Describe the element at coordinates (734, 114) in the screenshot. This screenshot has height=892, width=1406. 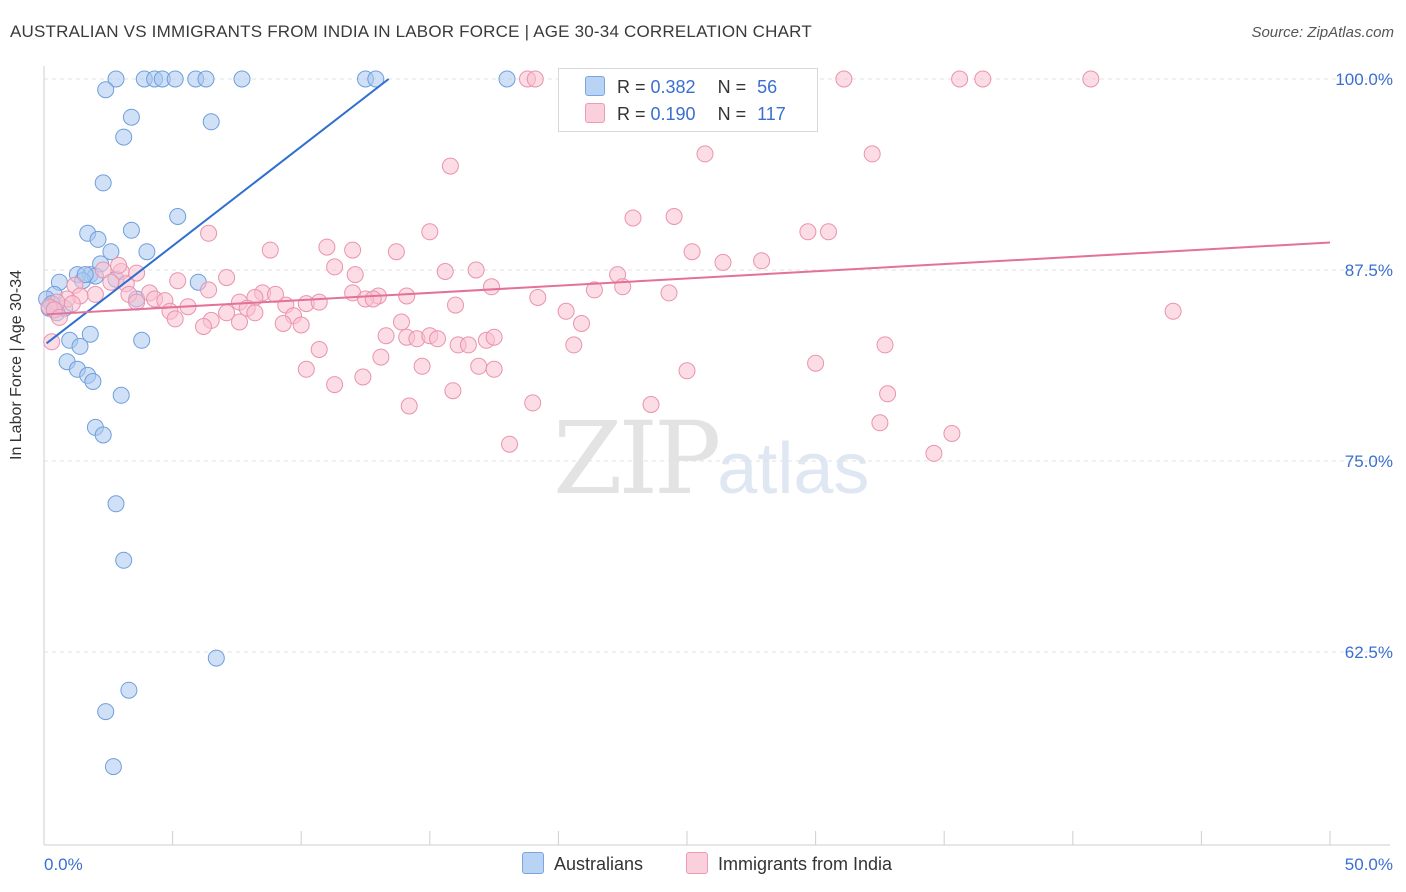
I see `legend-n-label: N =` at that location.